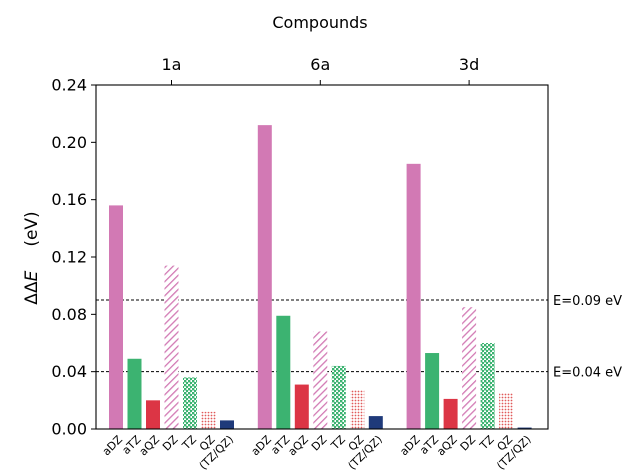 This screenshot has height=470, width=640. What do you see at coordinates (587, 301) in the screenshot?
I see `reference-line-label-0: E=0.09 eV` at bounding box center [587, 301].